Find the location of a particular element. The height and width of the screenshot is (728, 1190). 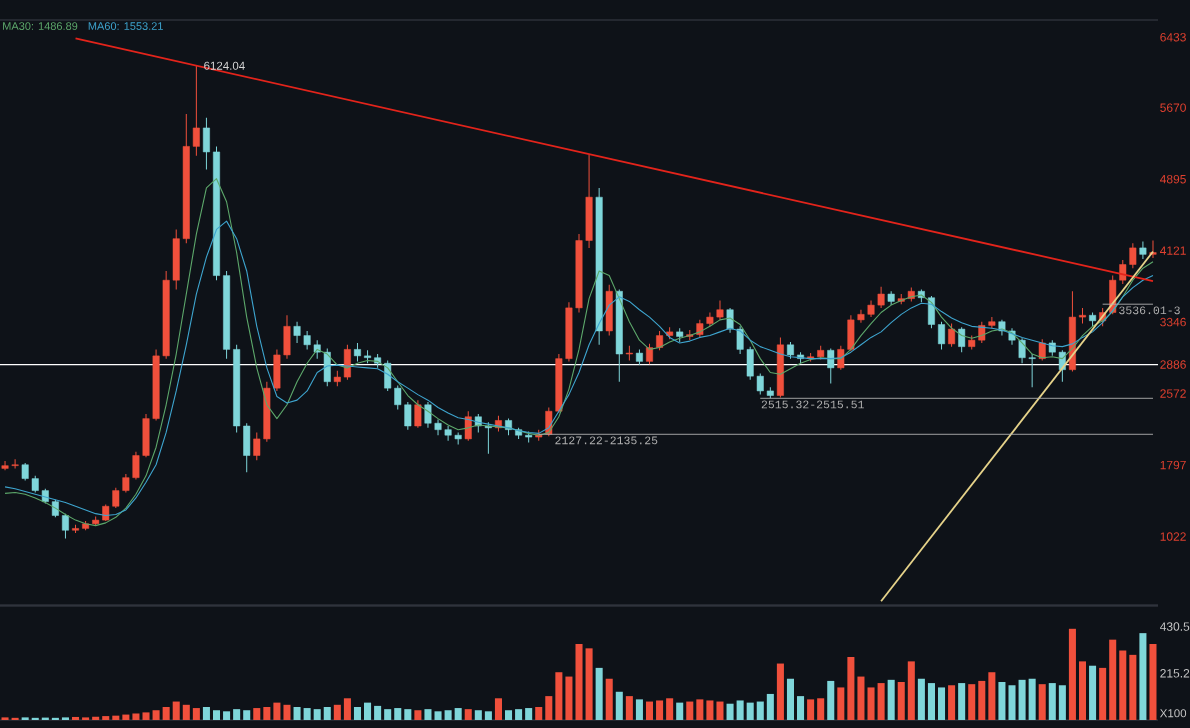

ref-line-label: 2886 is located at coordinates (1173, 364).